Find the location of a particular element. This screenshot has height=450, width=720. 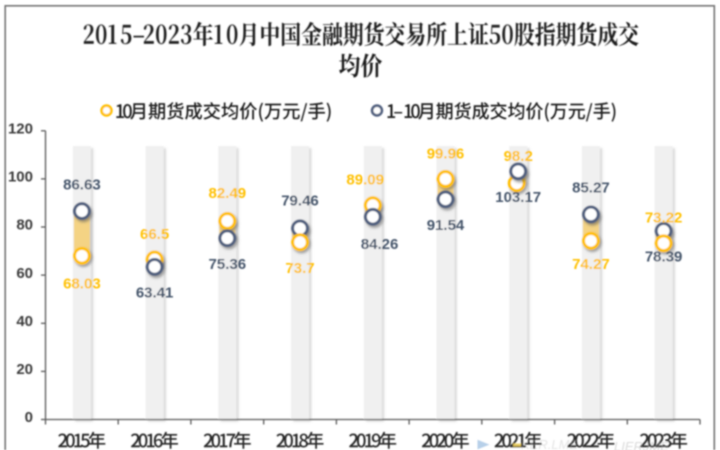

svg-text: 84.26 is located at coordinates (380, 244).